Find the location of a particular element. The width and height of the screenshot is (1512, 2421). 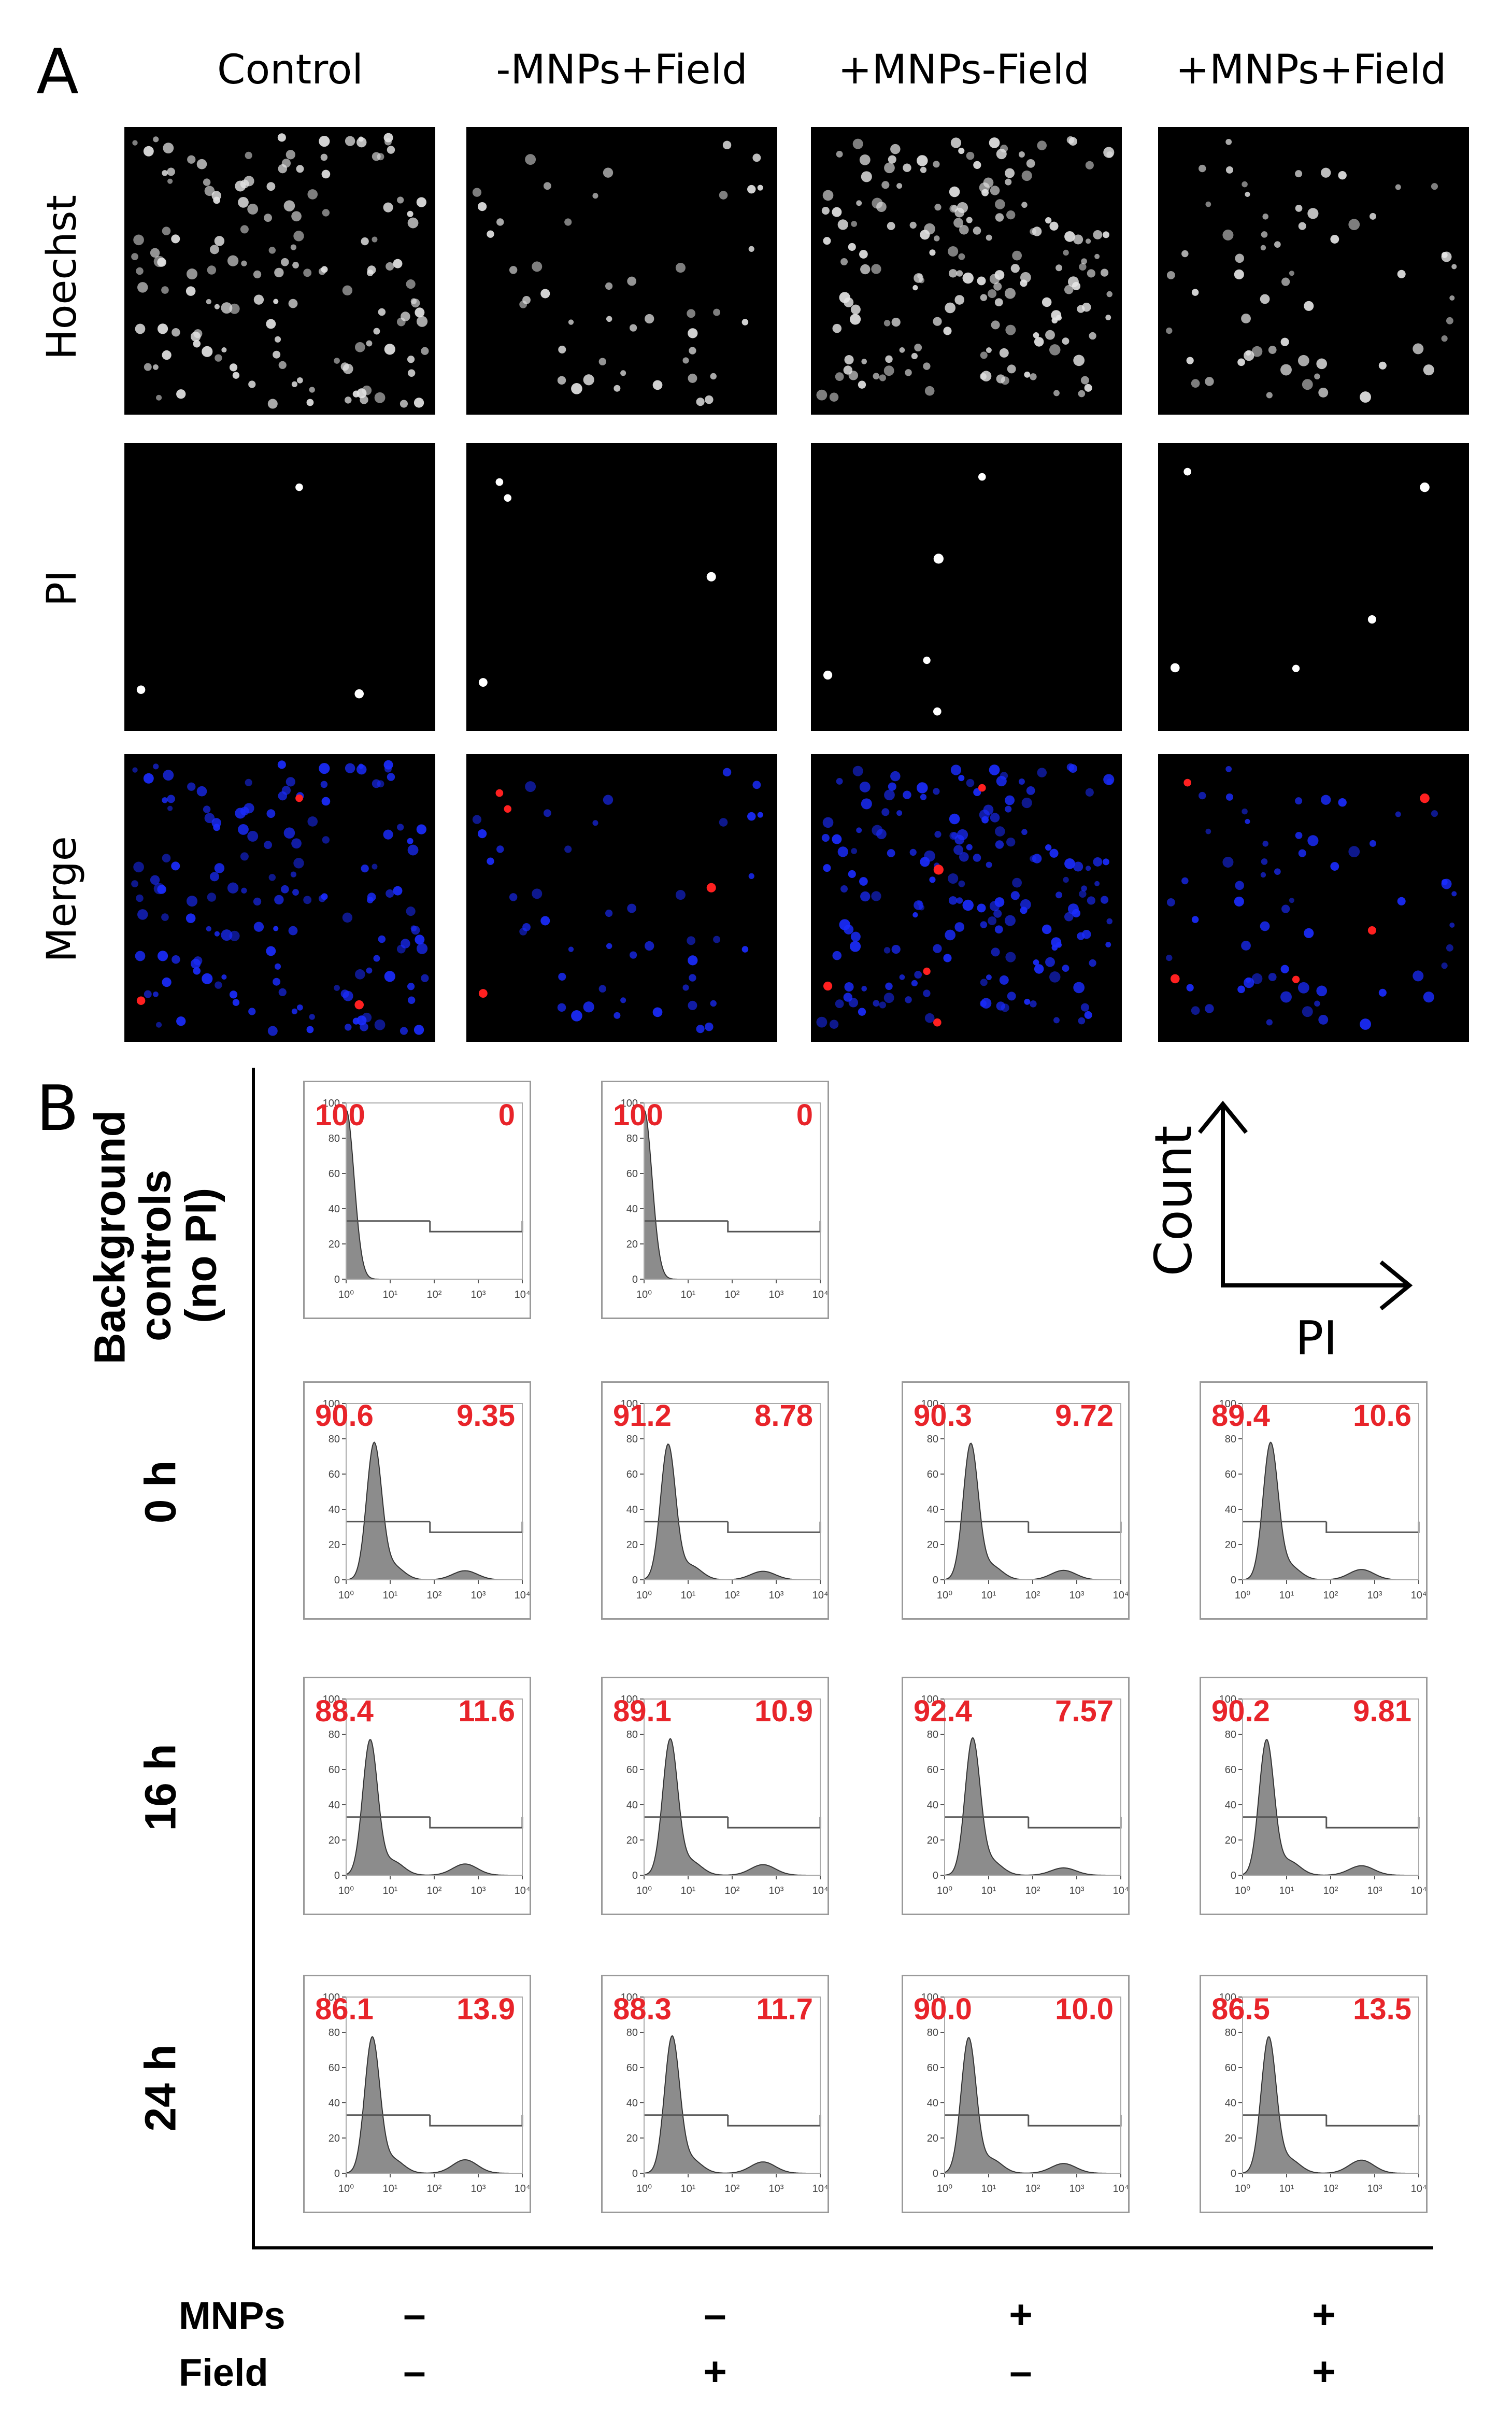

percent-positive-label: 9.81 is located at coordinates (1382, 1711).